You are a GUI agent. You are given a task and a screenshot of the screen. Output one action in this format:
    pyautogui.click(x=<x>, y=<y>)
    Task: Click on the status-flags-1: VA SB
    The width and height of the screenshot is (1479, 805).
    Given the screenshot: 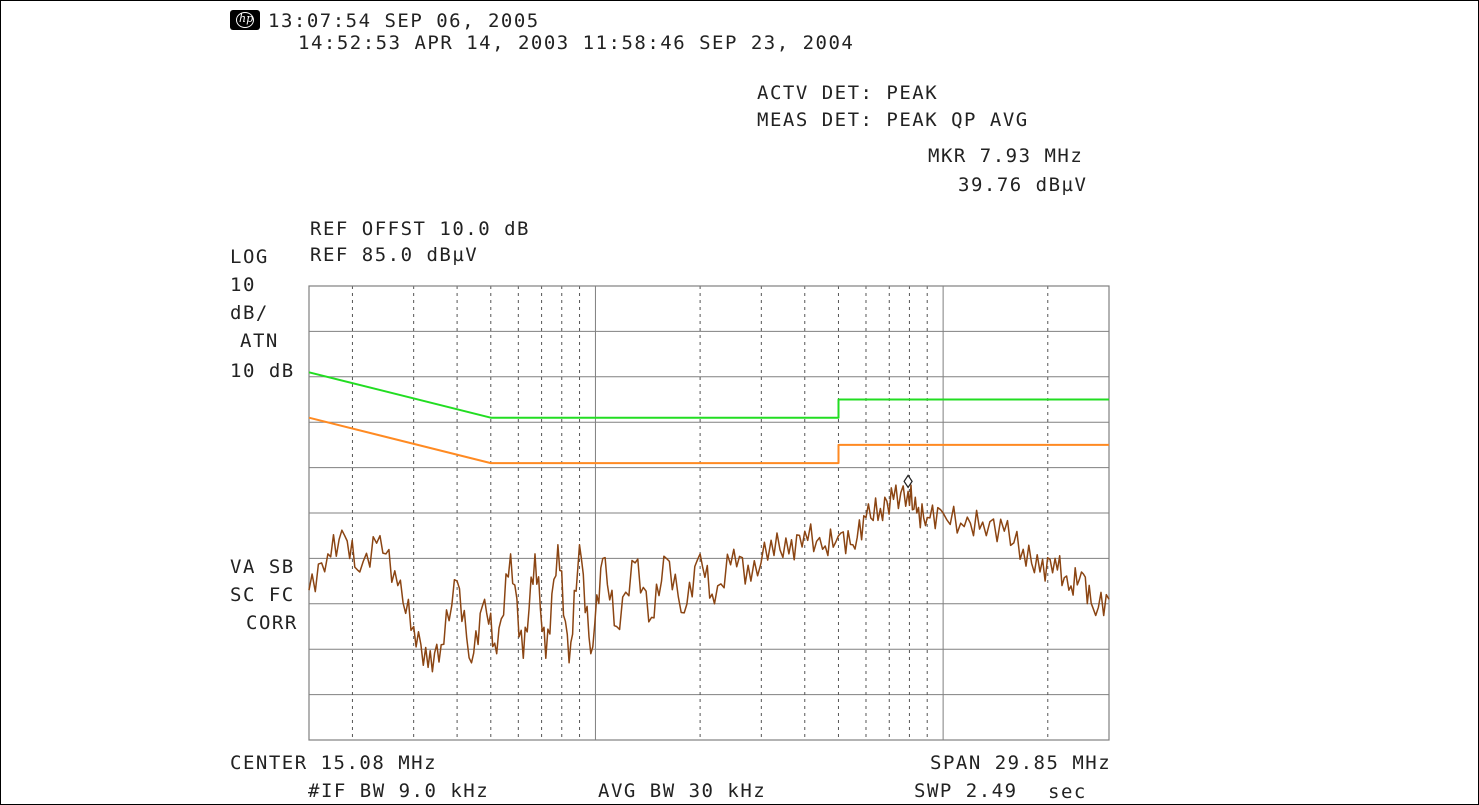 What is the action you would take?
    pyautogui.click(x=262, y=567)
    